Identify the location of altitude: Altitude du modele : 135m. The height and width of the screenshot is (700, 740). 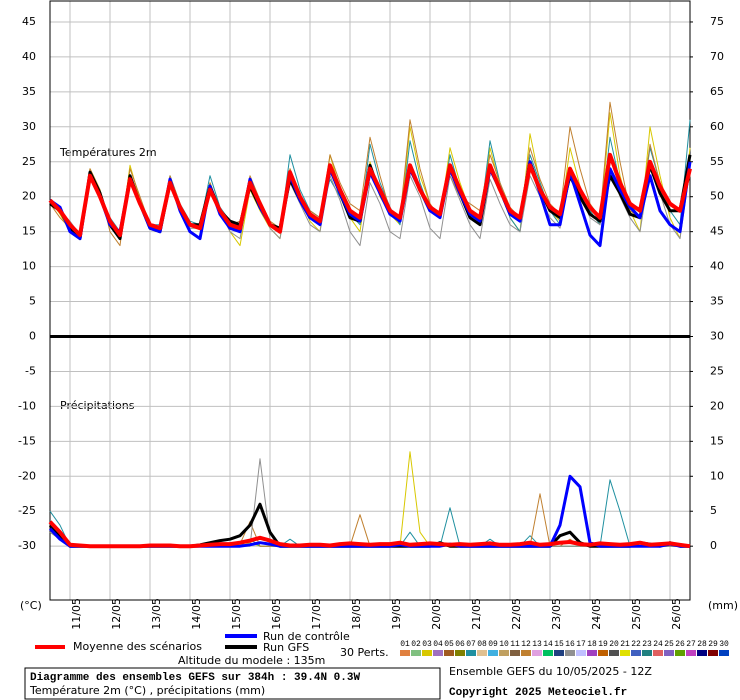
(251, 660).